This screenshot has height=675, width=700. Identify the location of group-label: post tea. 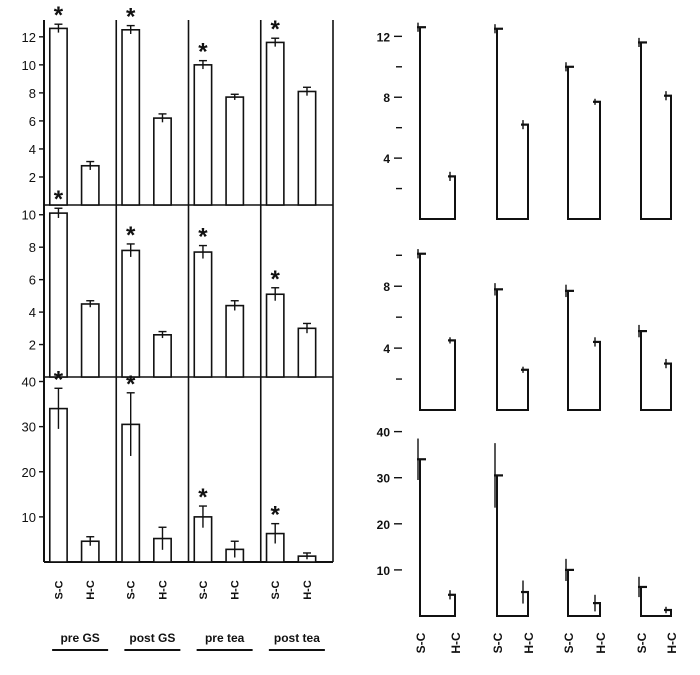
(297, 638).